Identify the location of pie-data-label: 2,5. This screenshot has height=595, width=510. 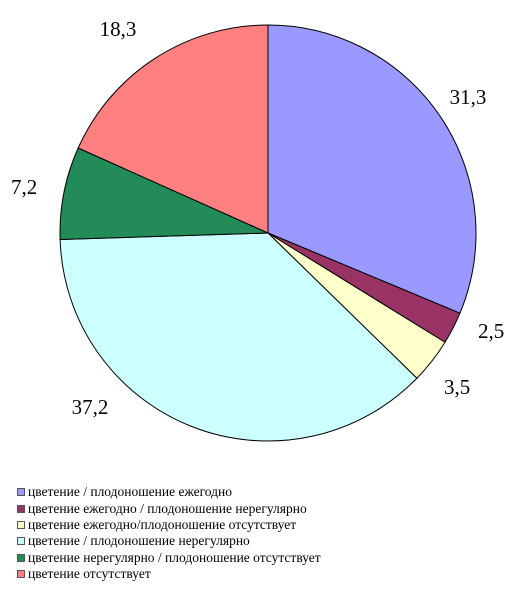
(491, 331).